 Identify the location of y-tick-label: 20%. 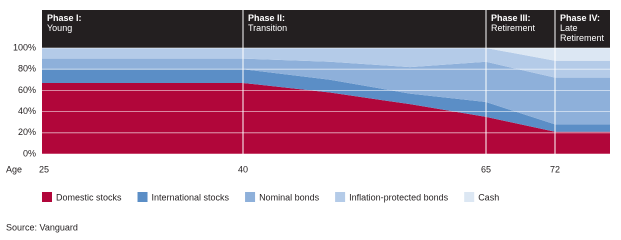
(27, 132).